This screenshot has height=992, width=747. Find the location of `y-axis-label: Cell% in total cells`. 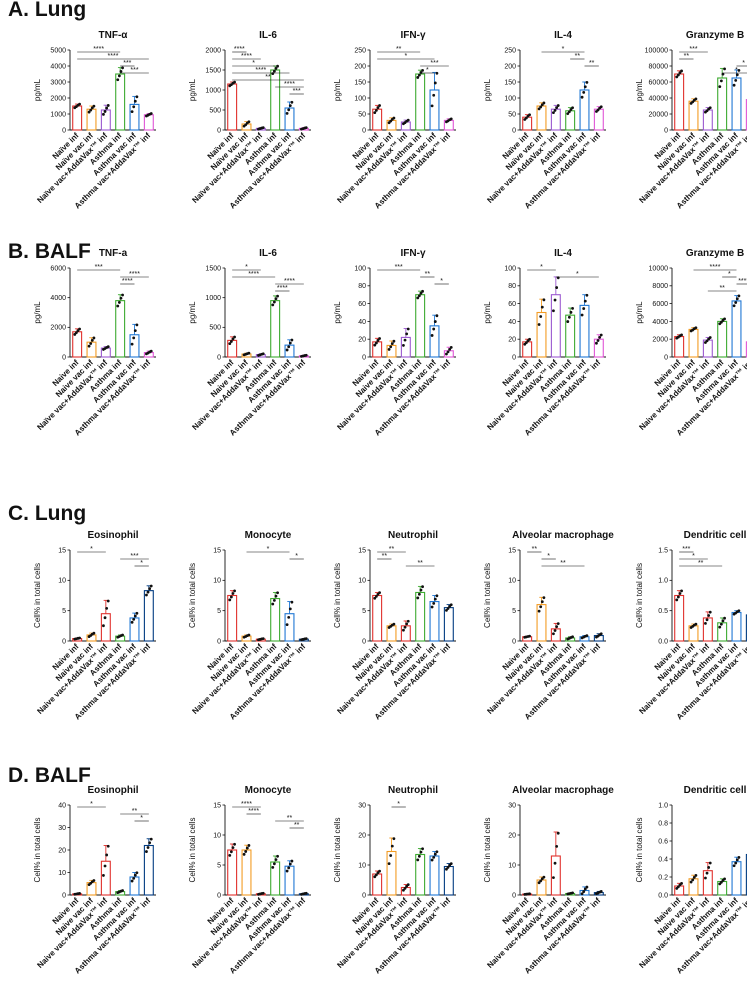

y-axis-label: Cell% in total cells is located at coordinates (37, 595).